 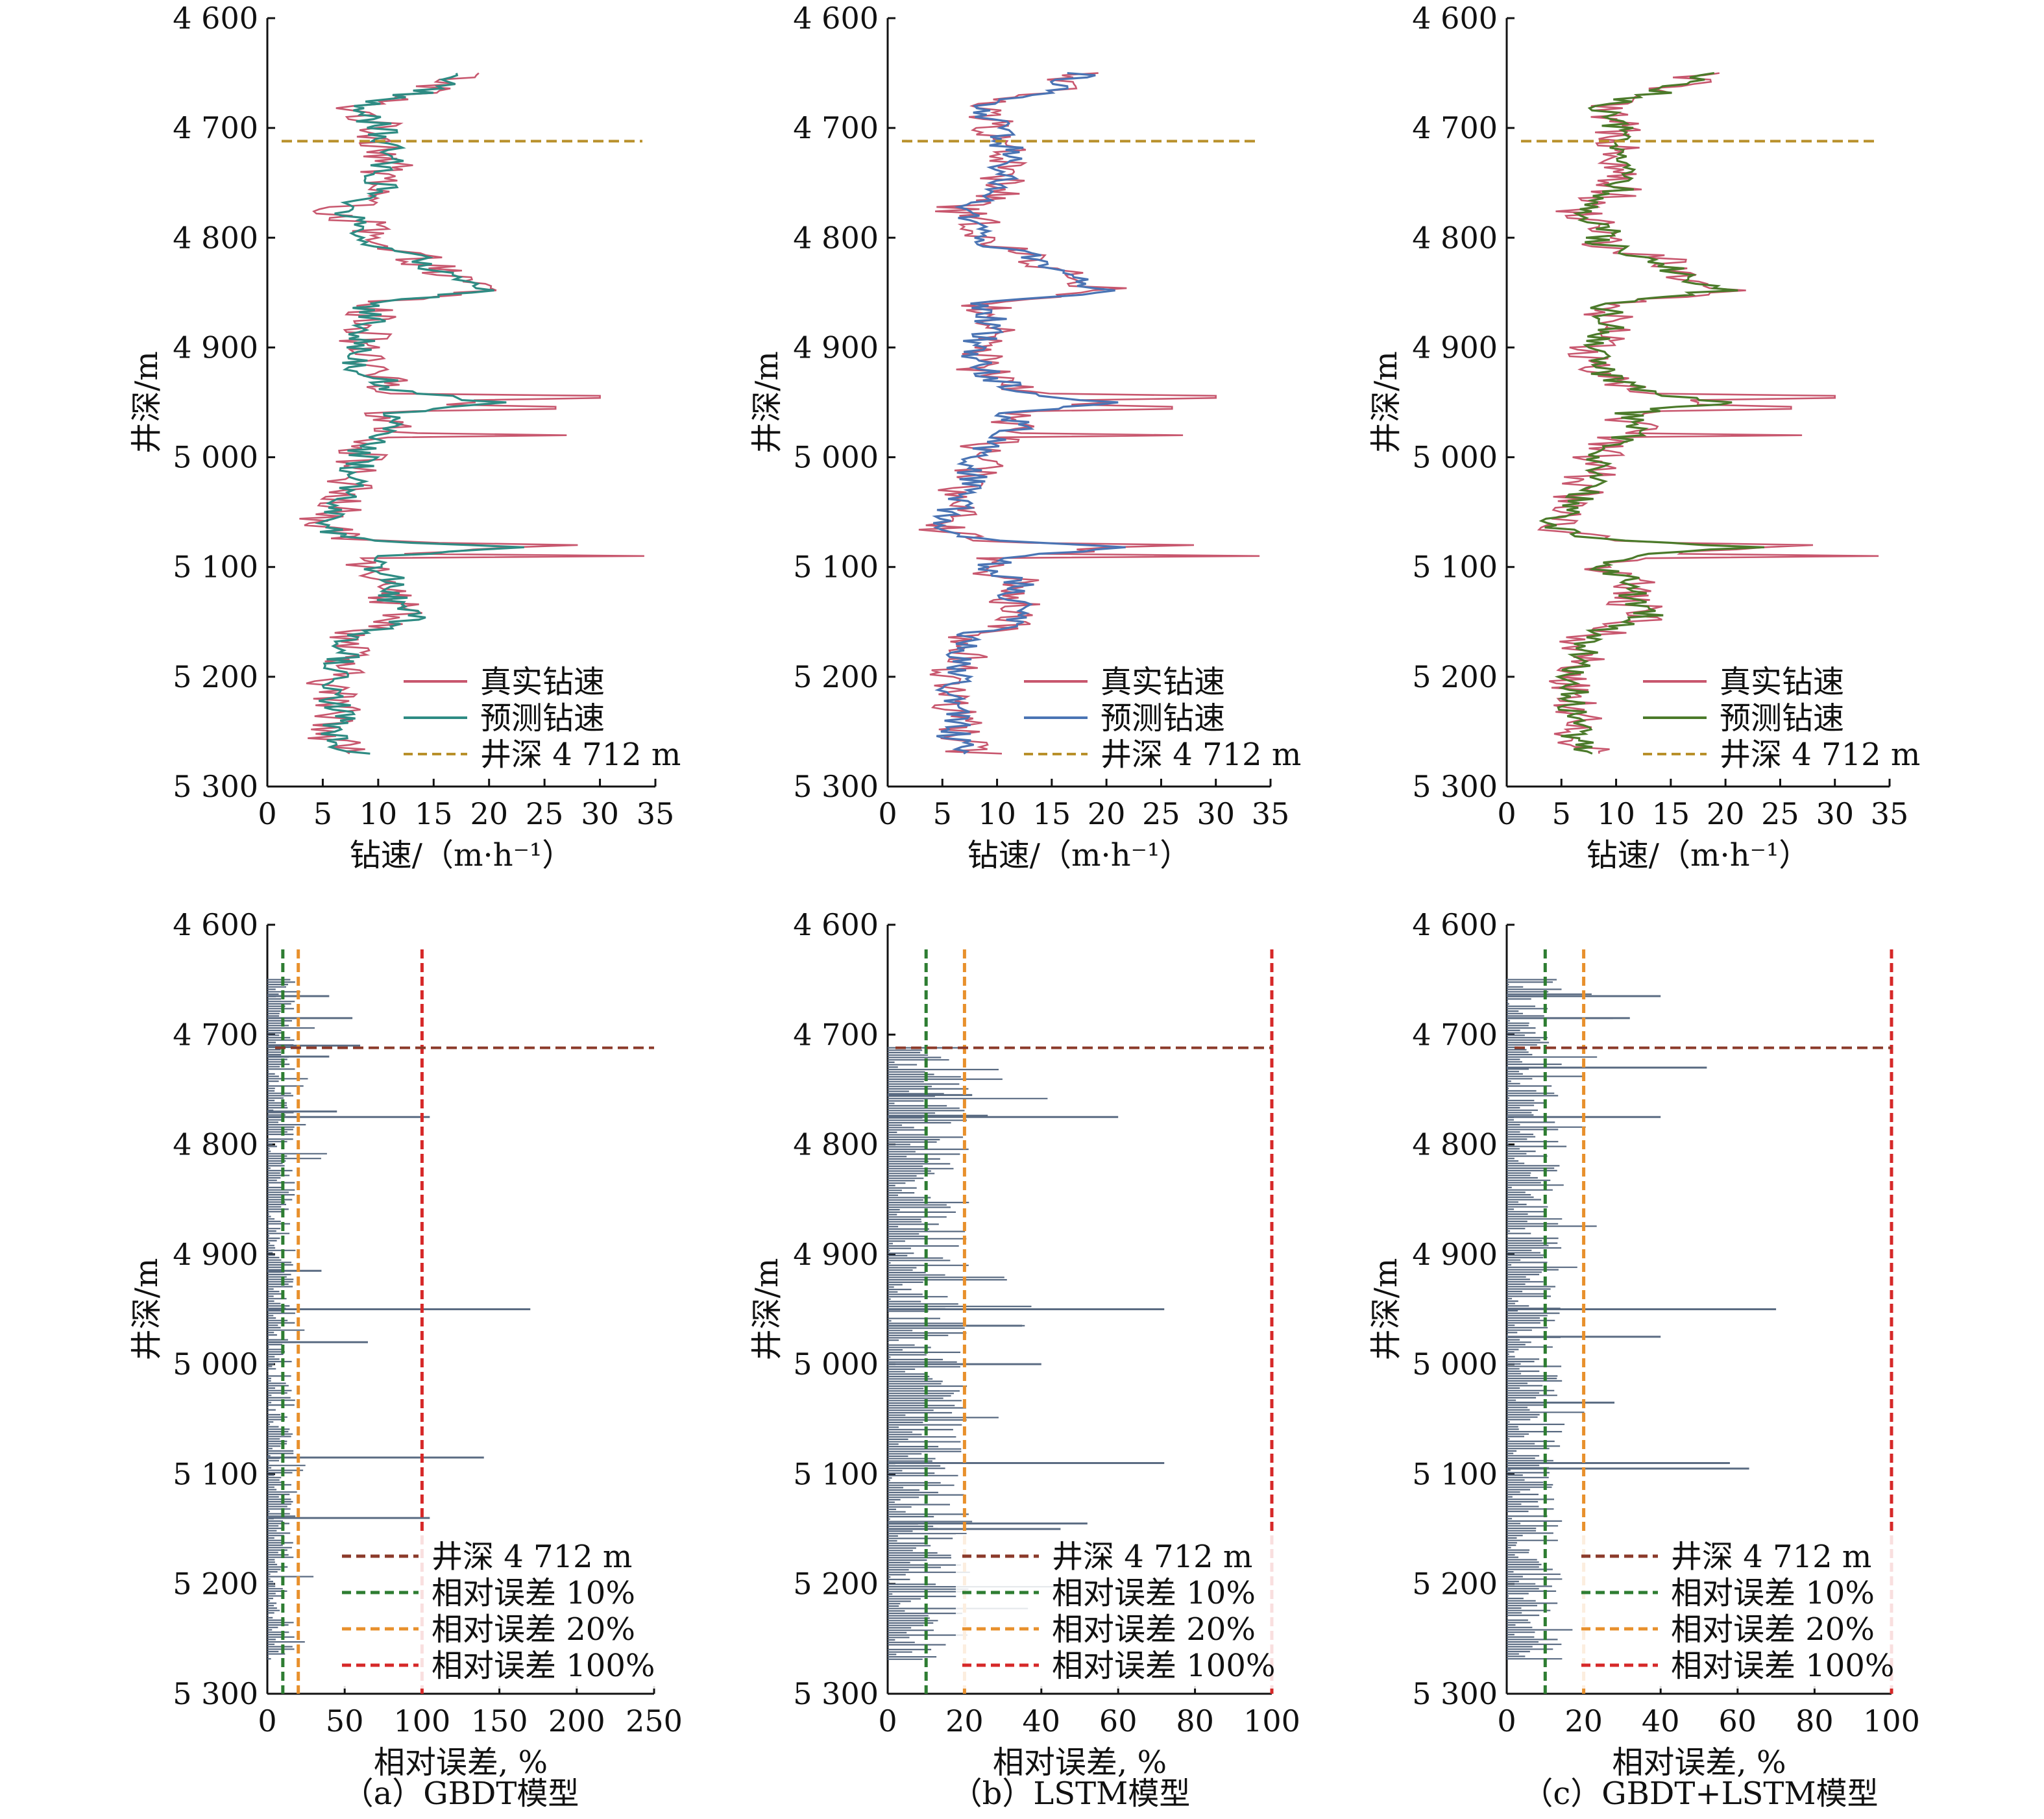 What do you see at coordinates (1616, 813) in the screenshot?
I see `x-tick-label: 10` at bounding box center [1616, 813].